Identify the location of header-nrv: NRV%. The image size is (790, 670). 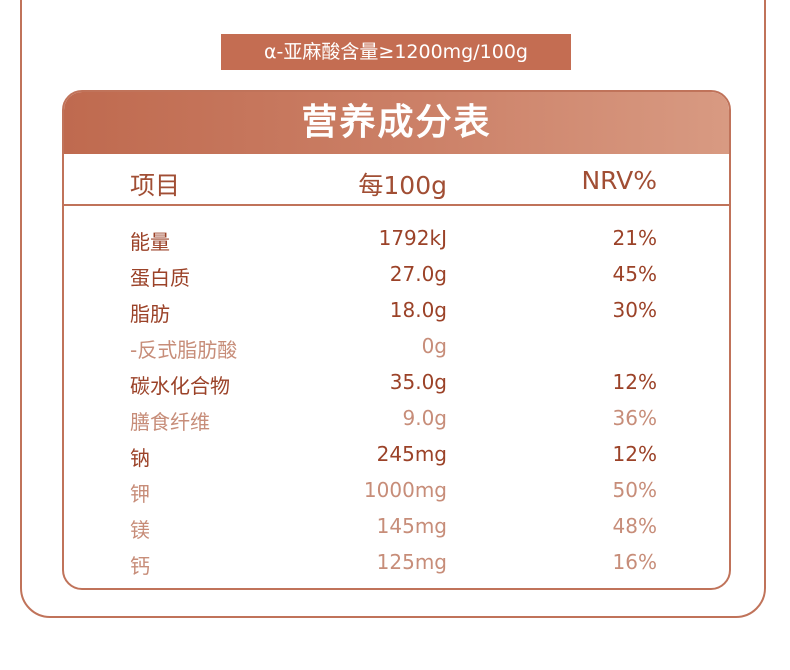
(619, 180).